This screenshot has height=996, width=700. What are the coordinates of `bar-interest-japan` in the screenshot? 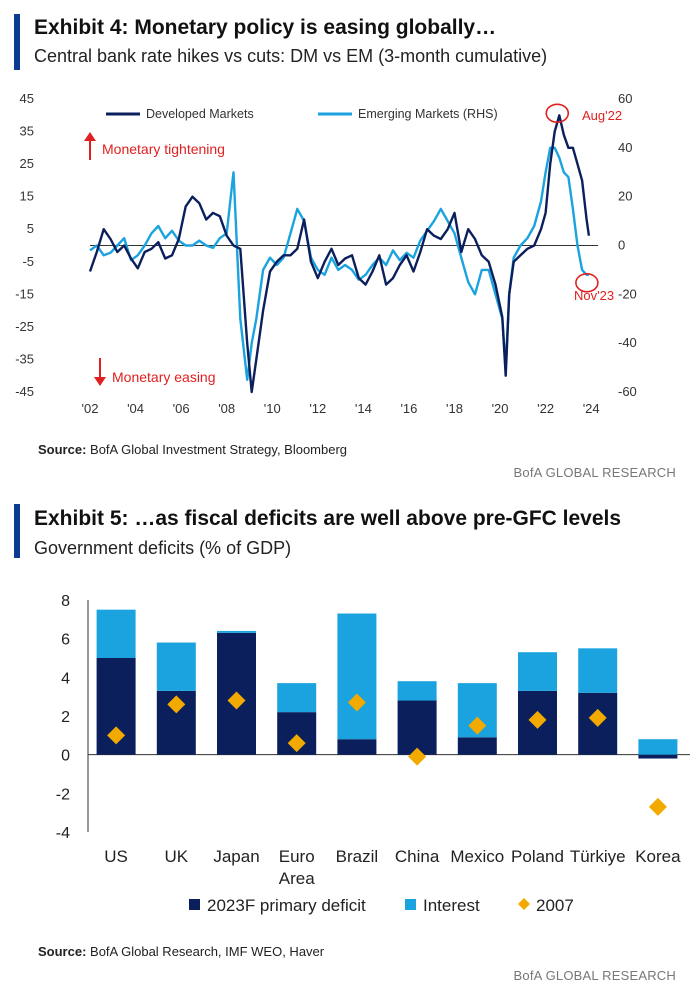 It's located at (236, 631).